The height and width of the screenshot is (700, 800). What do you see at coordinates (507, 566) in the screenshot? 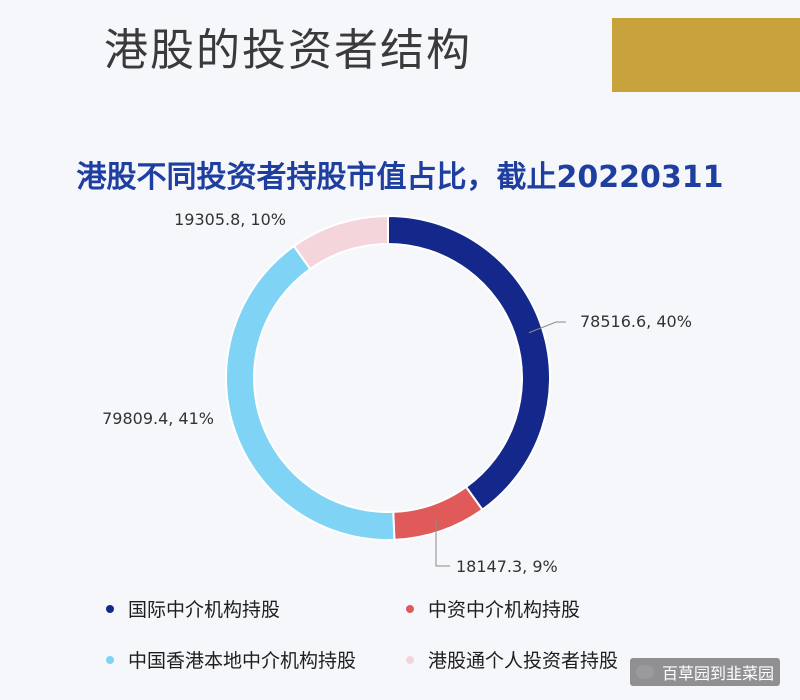
I see `data-label: 18147.3, 9%` at bounding box center [507, 566].